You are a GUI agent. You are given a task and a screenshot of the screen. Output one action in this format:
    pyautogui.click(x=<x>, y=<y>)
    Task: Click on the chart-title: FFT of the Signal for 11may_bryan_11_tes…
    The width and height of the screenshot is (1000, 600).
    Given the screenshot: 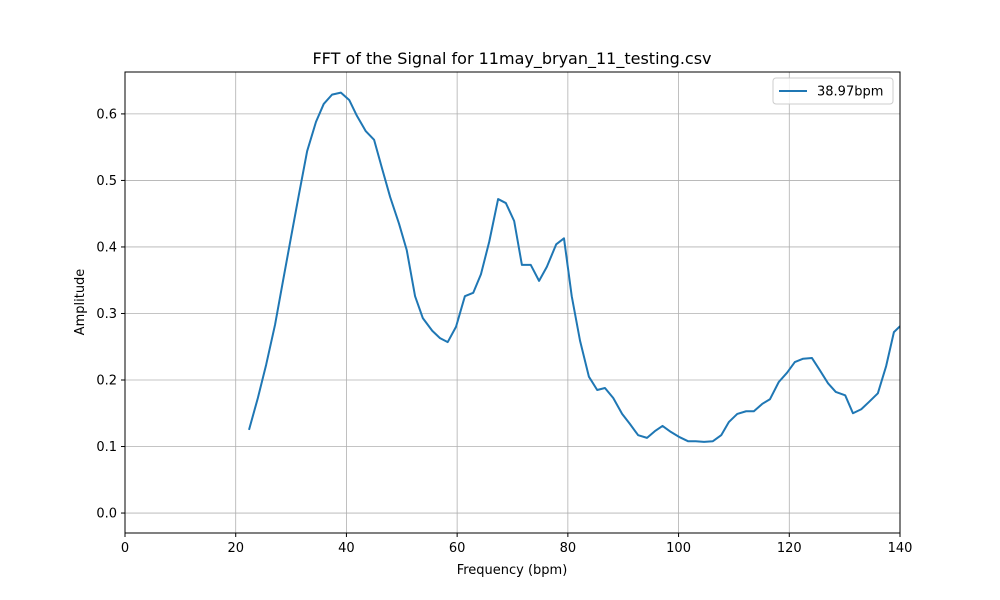 What is the action you would take?
    pyautogui.click(x=511, y=59)
    